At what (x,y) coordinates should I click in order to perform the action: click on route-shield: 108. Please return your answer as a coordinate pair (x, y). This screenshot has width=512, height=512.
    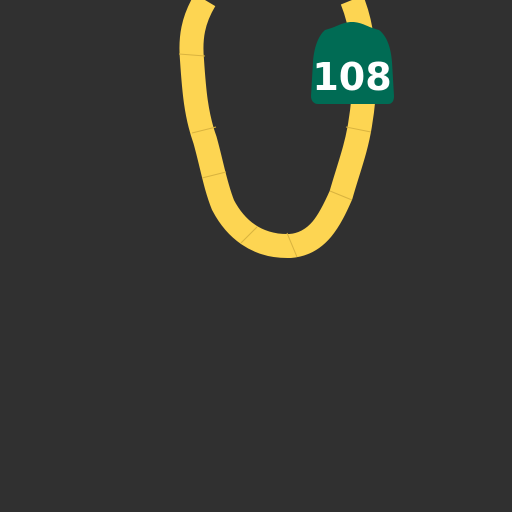
    Looking at the image, I should click on (352, 63).